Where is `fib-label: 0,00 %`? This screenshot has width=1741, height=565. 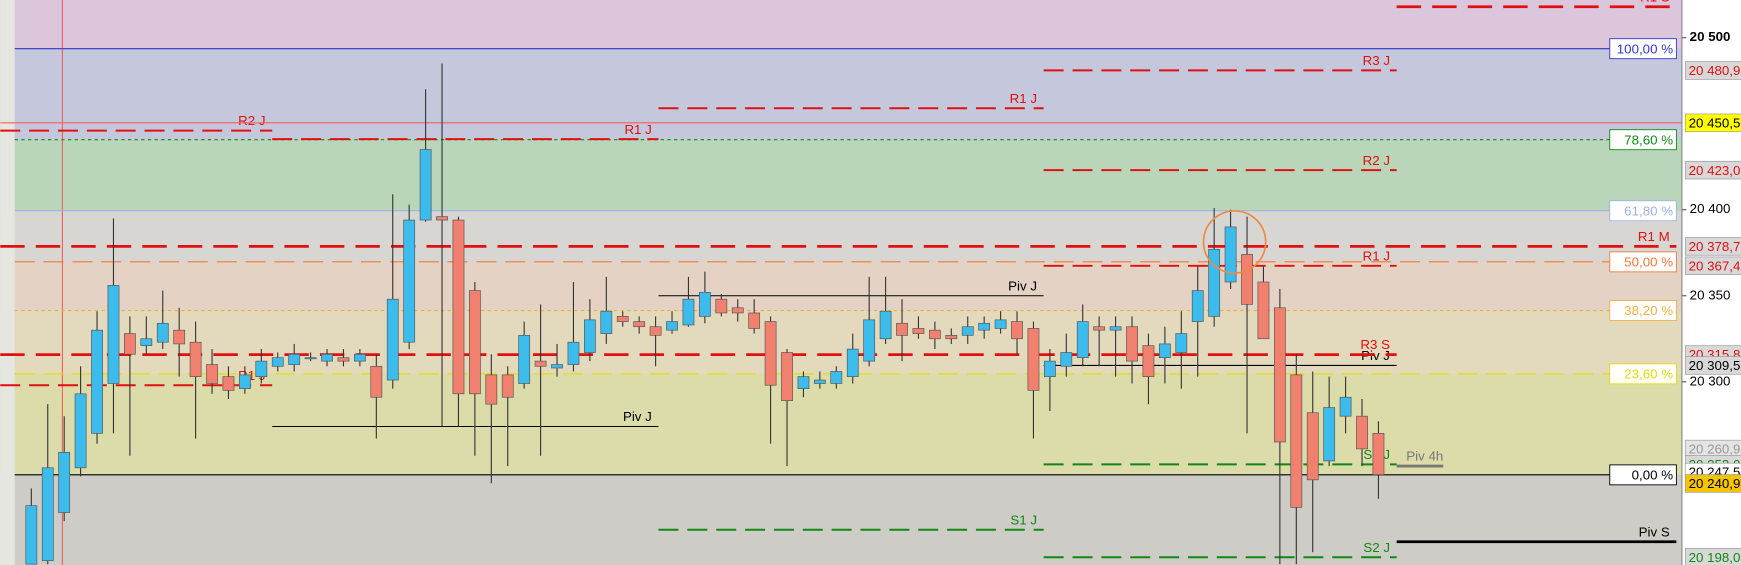
fib-label: 0,00 % is located at coordinates (1653, 474).